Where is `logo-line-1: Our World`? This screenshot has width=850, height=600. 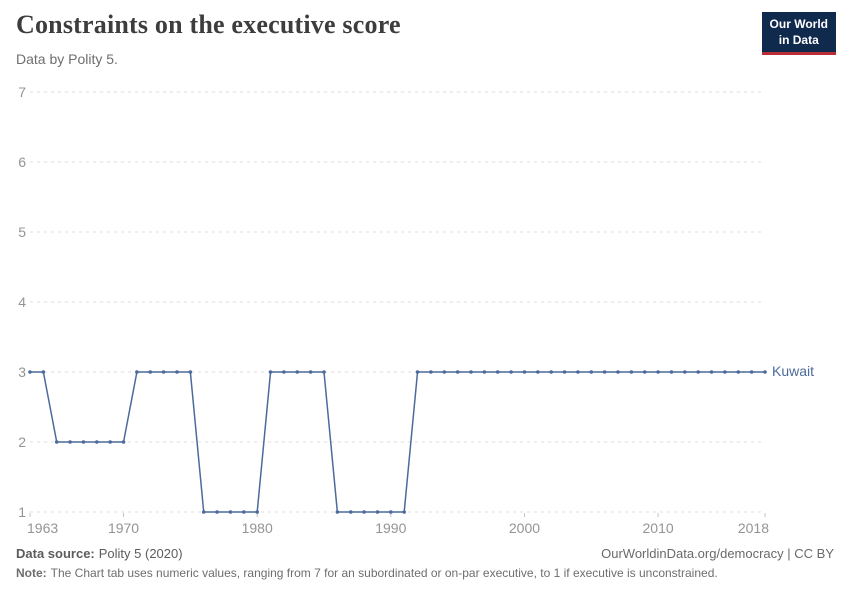
logo-line-1: Our World is located at coordinates (798, 24).